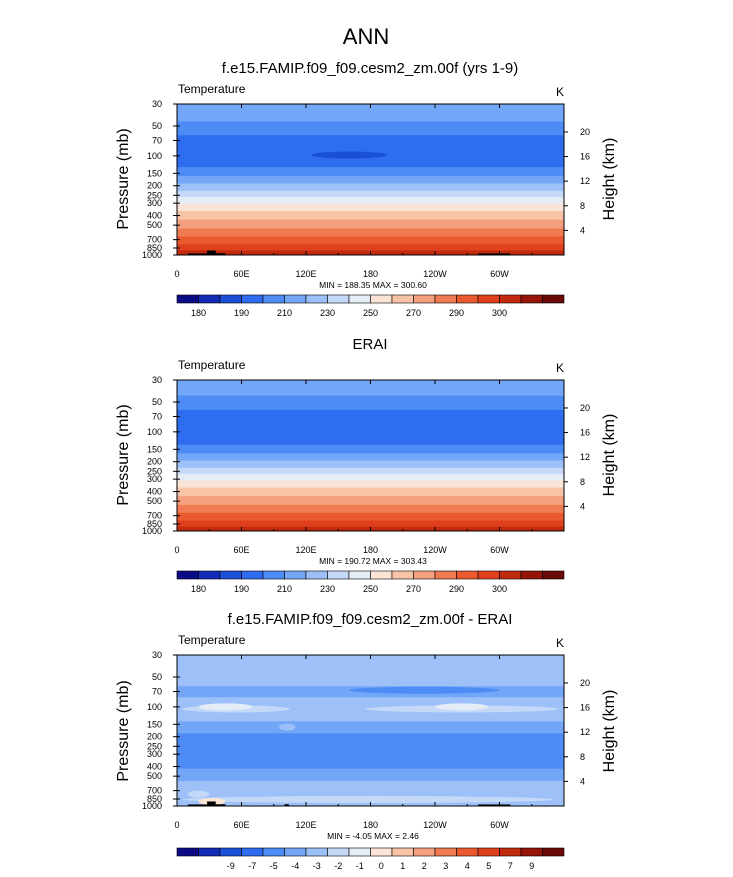 Image resolution: width=733 pixels, height=877 pixels. I want to click on panel-2-minmax: MIN = 190.72 MAX = 303.43, so click(373, 561).